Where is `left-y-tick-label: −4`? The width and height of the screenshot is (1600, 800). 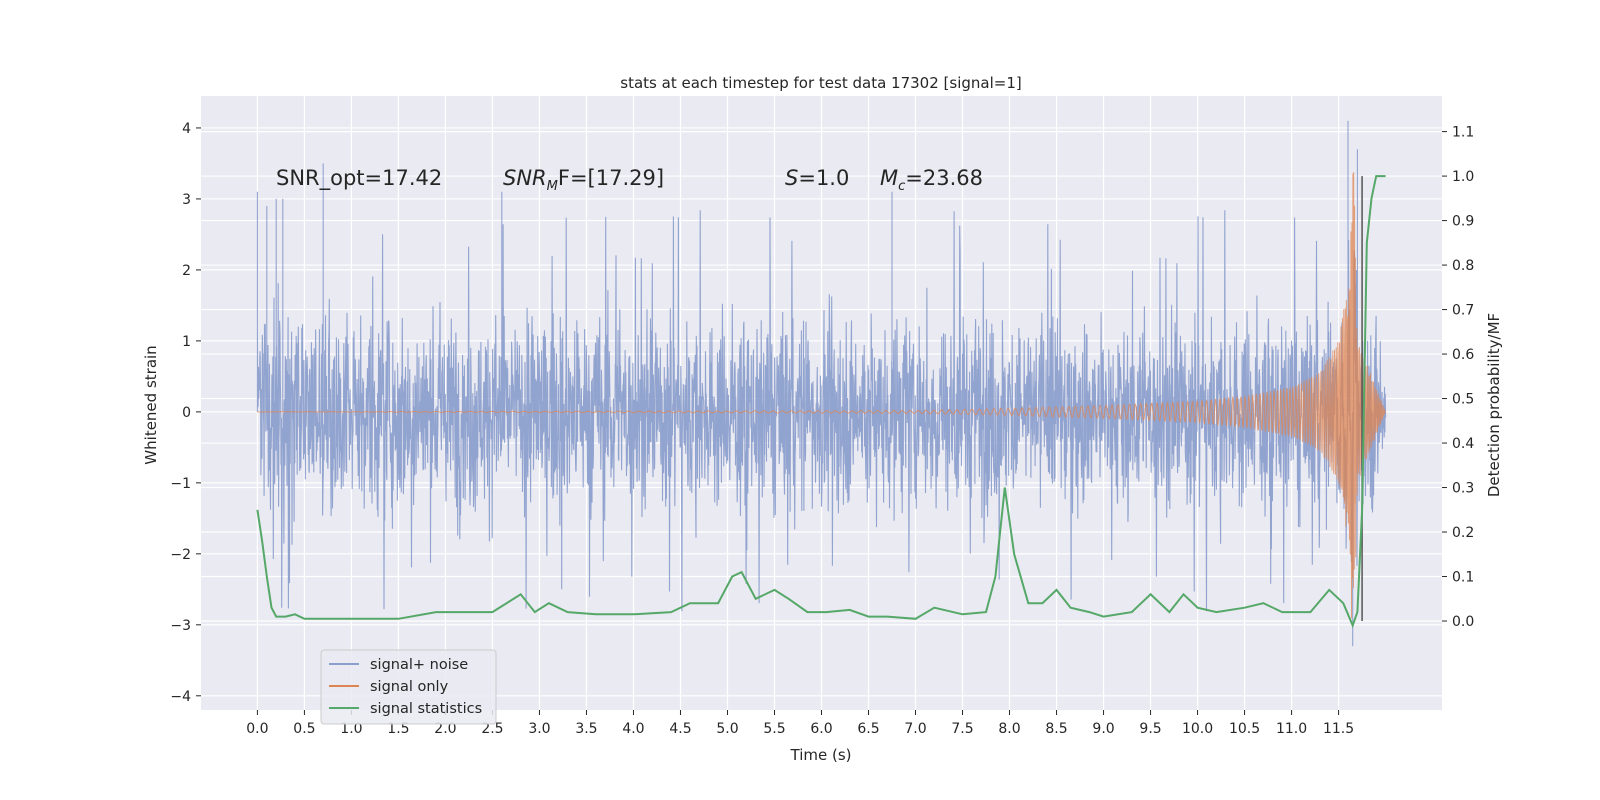
left-y-tick-label: −4 is located at coordinates (180, 697).